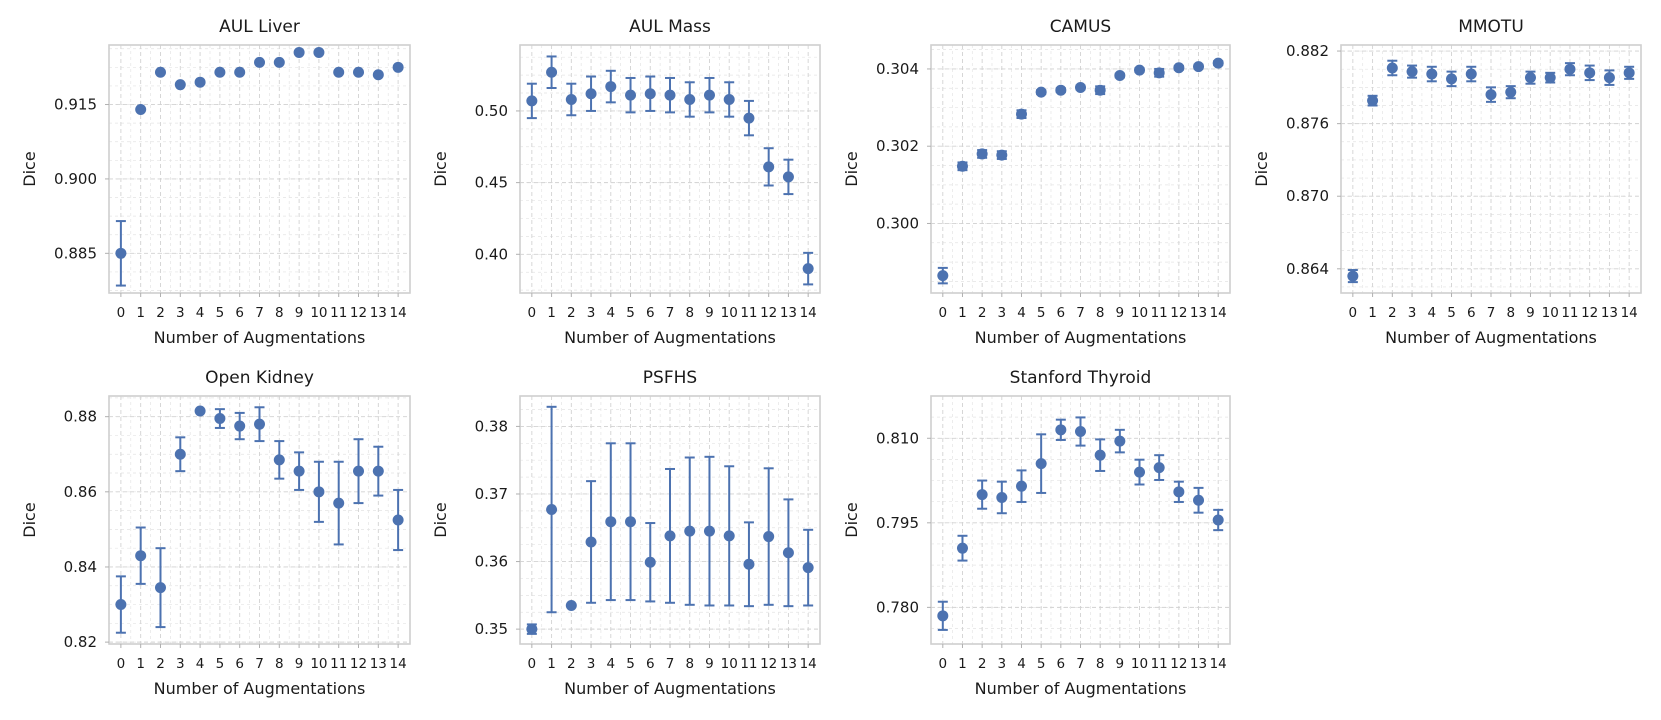 This screenshot has width=1661, height=720. I want to click on y-tick-label: 0.300, so click(897, 223).